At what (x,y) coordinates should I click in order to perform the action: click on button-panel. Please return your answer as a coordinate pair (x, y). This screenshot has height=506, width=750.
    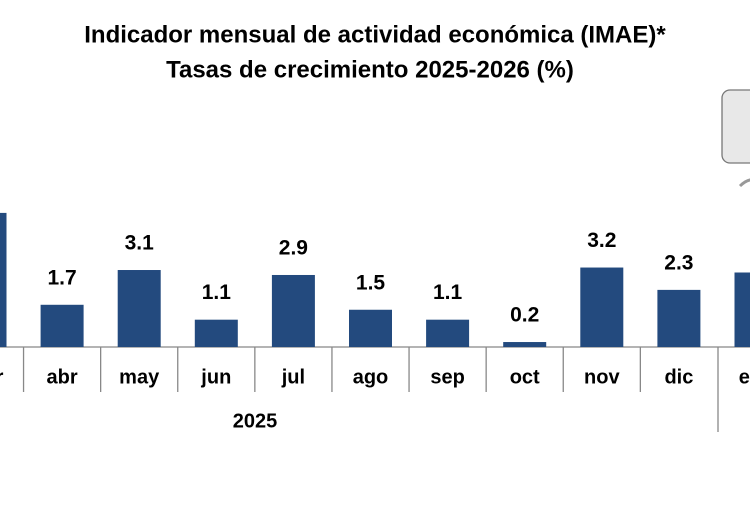
    Looking at the image, I should click on (735, 126).